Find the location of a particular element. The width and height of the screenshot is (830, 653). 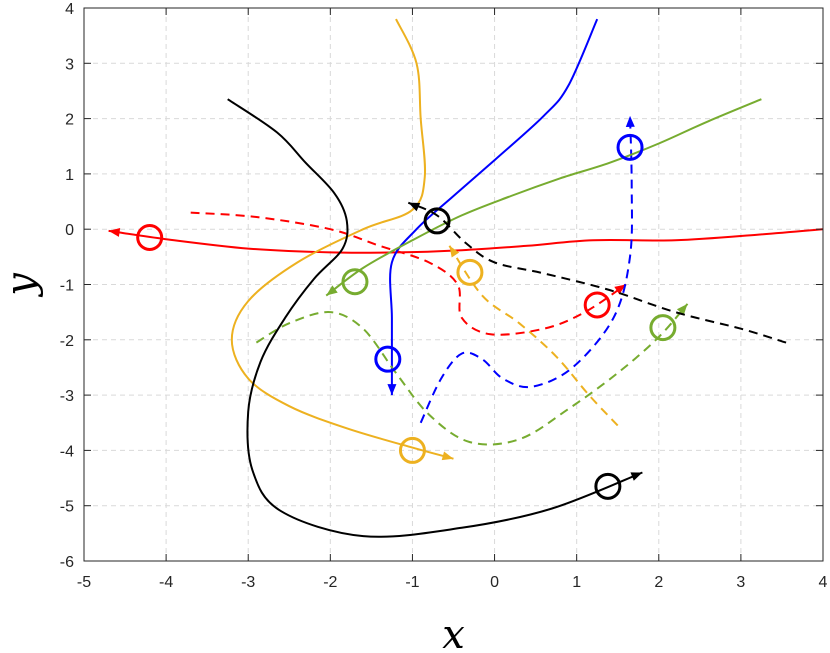

x-tick-label: -4 is located at coordinates (166, 582).